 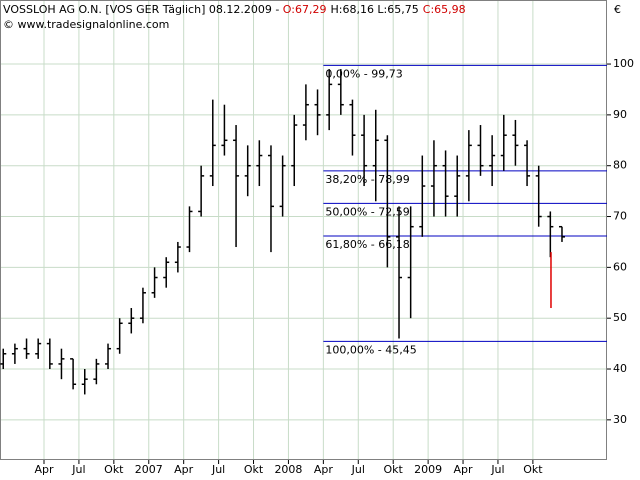 I want to click on x-tick-label: 2008, so click(x=288, y=469).